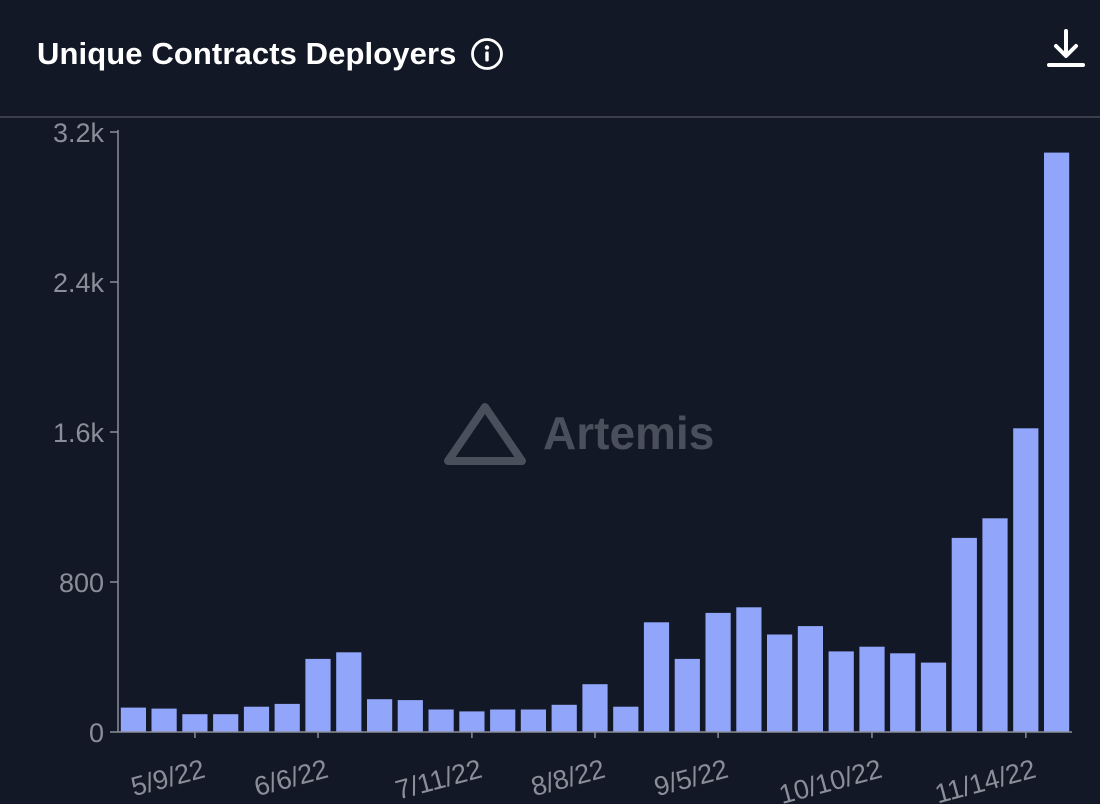 The image size is (1100, 804). What do you see at coordinates (1066, 49) in the screenshot?
I see `download-icon` at bounding box center [1066, 49].